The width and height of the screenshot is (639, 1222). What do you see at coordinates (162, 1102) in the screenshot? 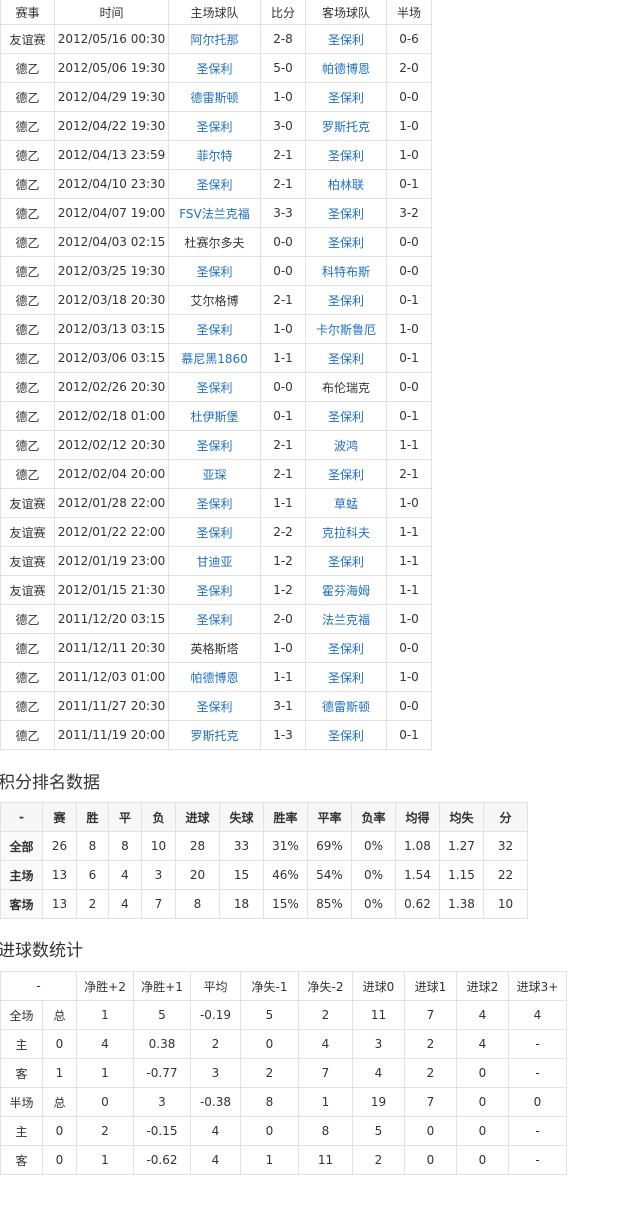
I see `stat-cell: 3` at bounding box center [162, 1102].